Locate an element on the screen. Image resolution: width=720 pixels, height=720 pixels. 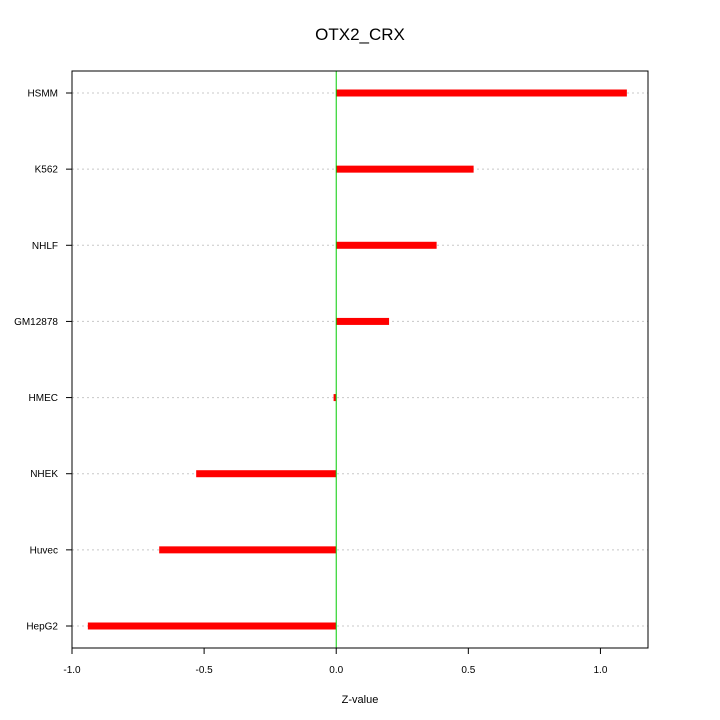
x-axis-label: Z-value is located at coordinates (360, 700).